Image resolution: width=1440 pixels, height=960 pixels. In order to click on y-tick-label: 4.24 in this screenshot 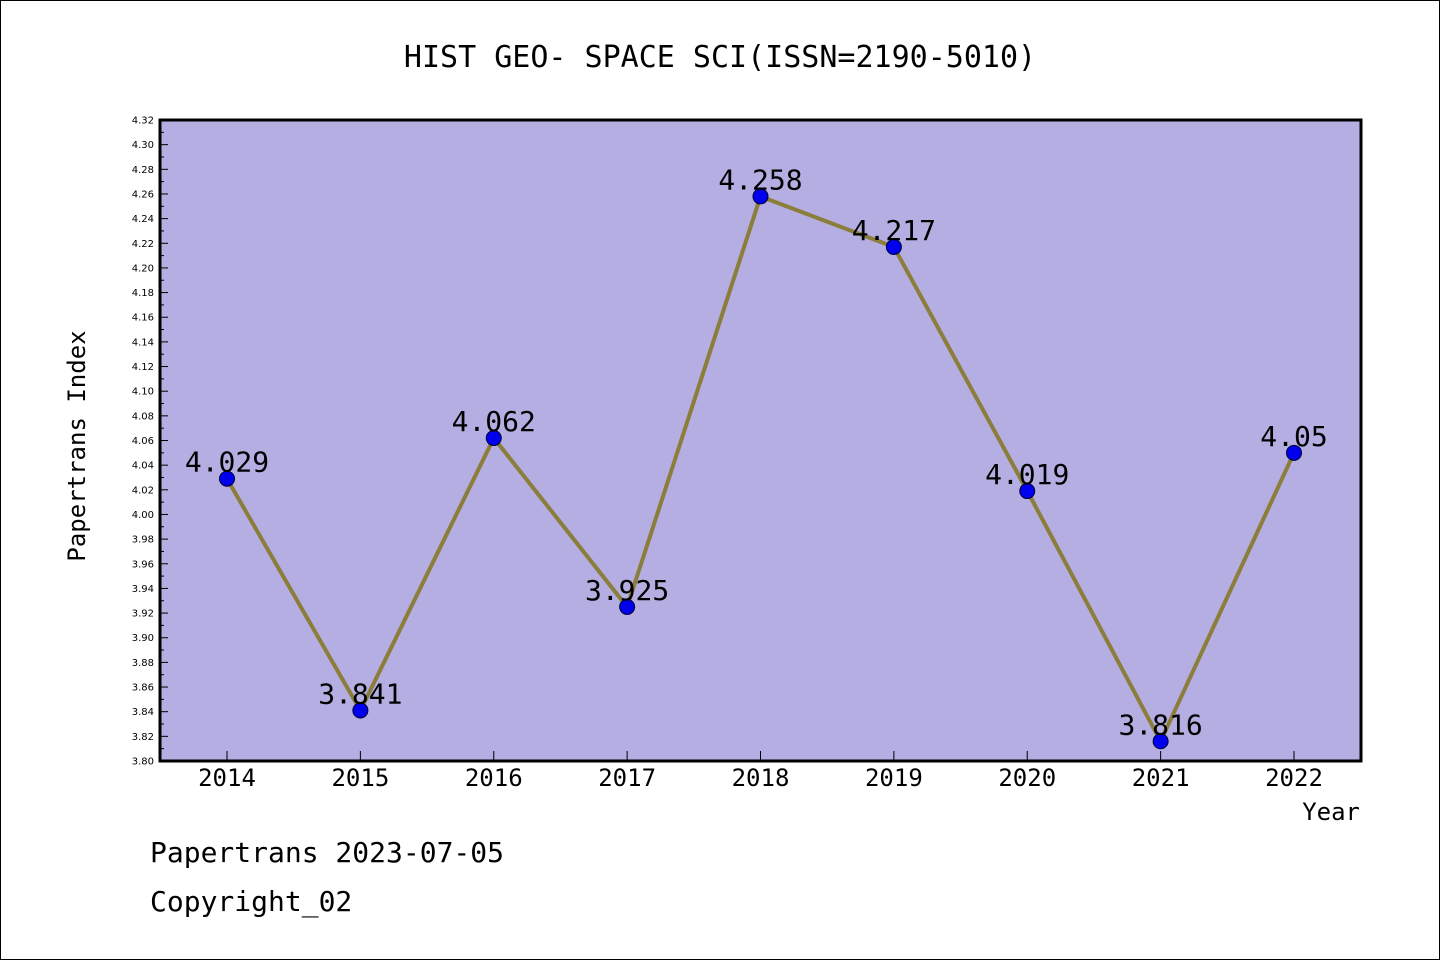, I will do `click(143, 219)`.